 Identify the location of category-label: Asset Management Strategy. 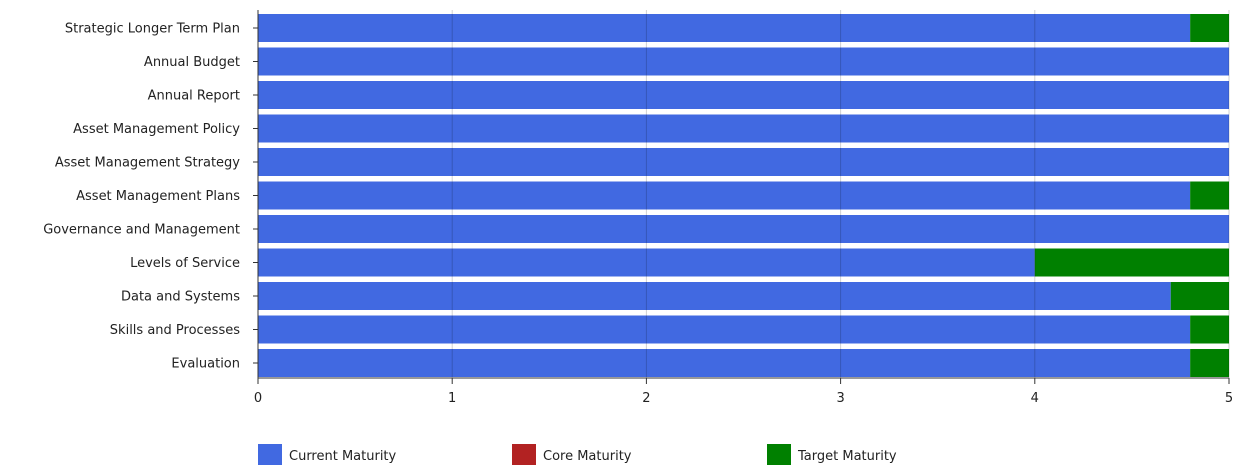
(147, 163).